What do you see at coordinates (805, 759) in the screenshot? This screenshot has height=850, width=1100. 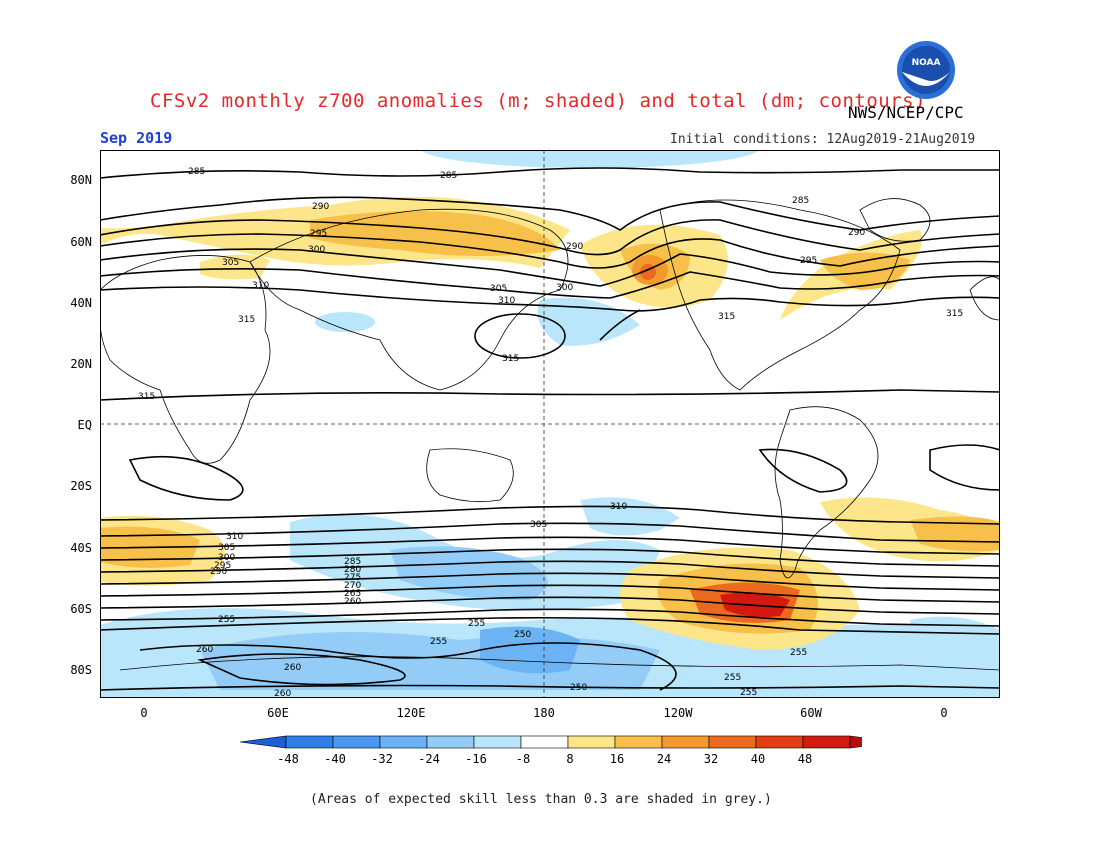 I see `colorbar-tick: 48` at bounding box center [805, 759].